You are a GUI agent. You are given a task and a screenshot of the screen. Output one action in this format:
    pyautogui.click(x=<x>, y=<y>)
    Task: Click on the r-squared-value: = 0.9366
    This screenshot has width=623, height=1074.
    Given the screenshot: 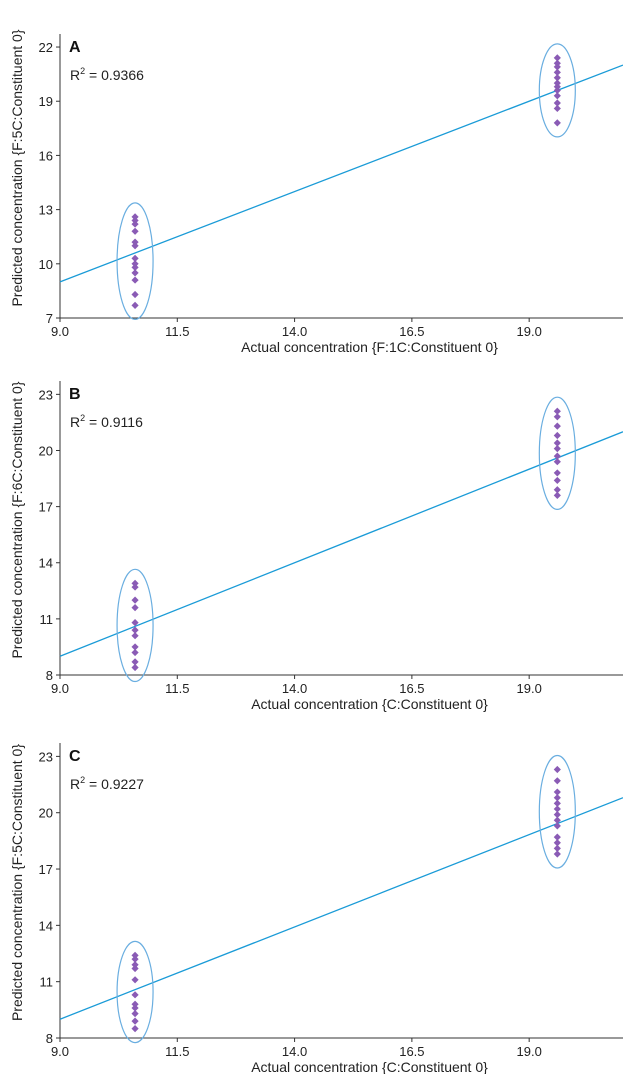 What is the action you would take?
    pyautogui.click(x=114, y=75)
    